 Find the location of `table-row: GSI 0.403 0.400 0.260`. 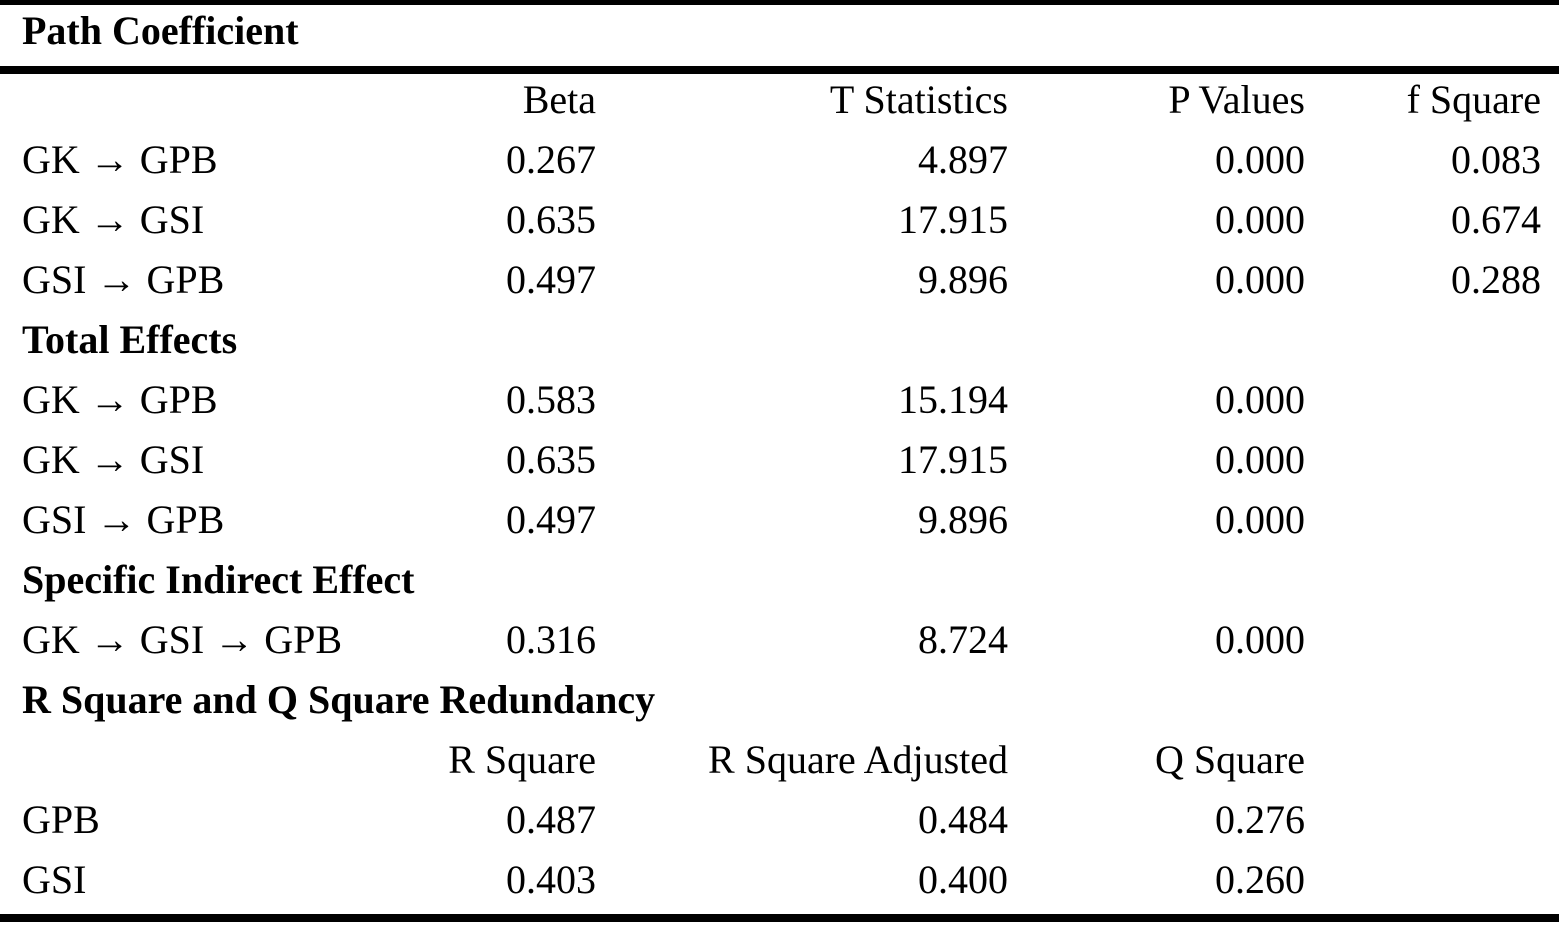

table-row: GSI 0.403 0.400 0.260 is located at coordinates (779, 880).